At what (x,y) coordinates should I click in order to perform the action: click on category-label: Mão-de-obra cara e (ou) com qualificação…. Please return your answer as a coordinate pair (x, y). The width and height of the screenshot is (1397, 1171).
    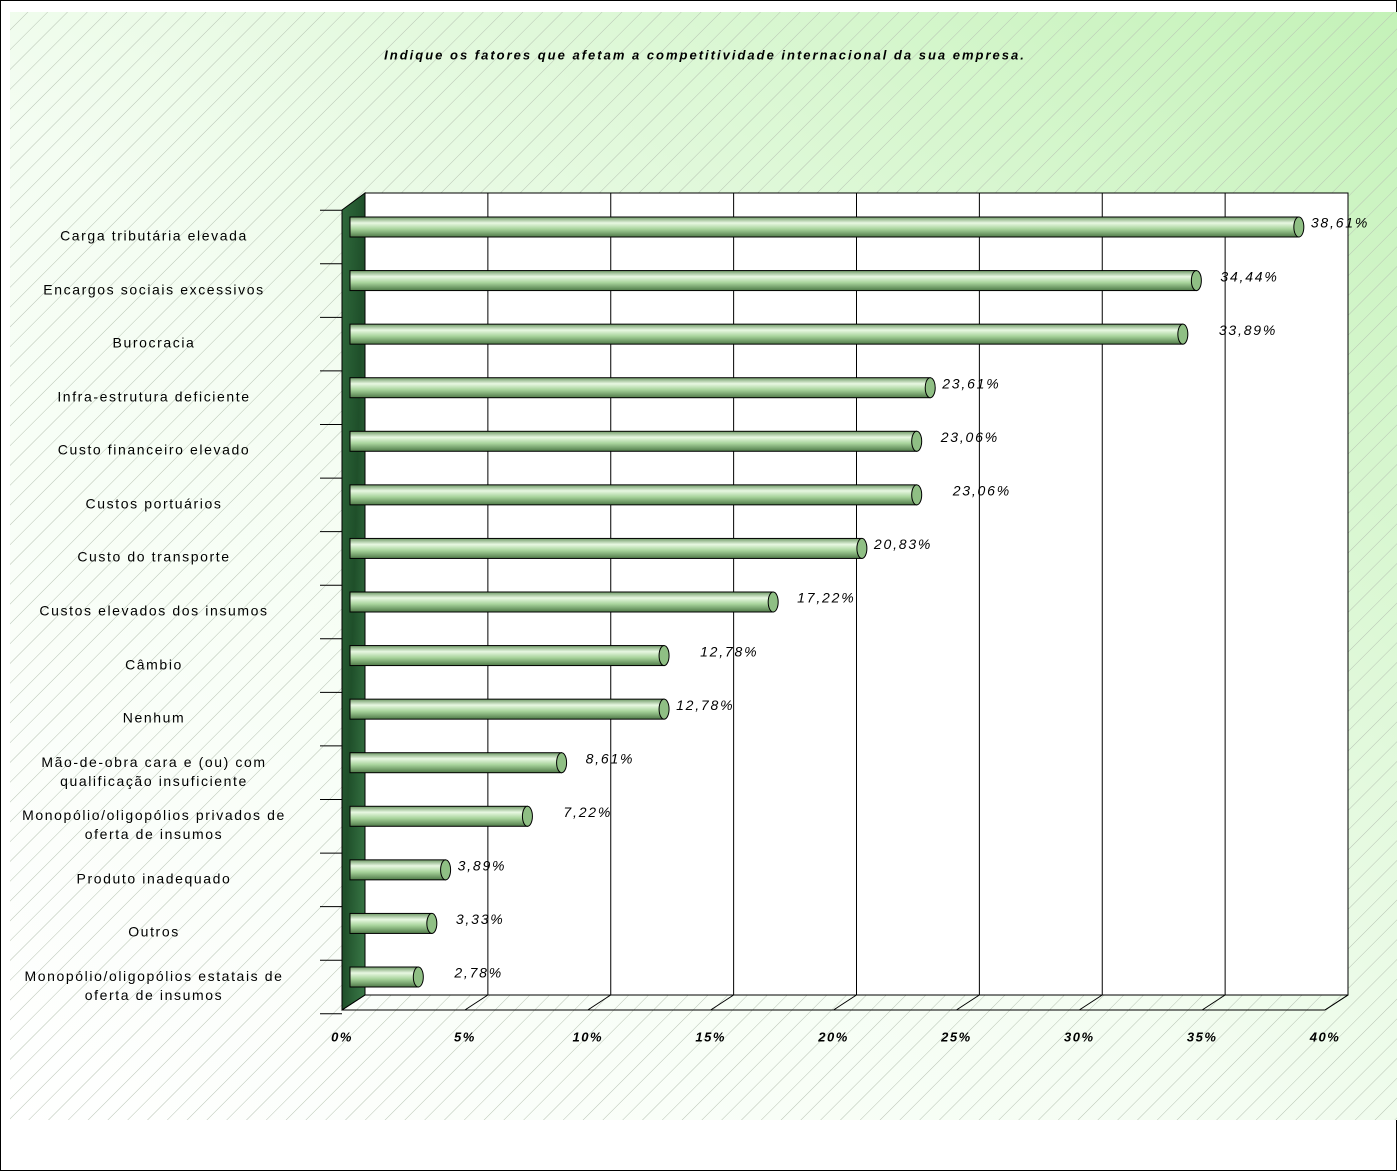
    Looking at the image, I should click on (154, 771).